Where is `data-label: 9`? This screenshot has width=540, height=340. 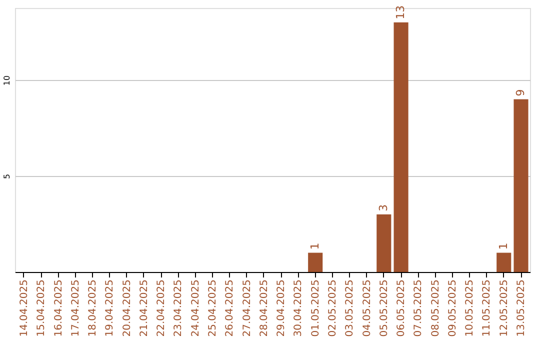 data-label: 9 is located at coordinates (521, 92).